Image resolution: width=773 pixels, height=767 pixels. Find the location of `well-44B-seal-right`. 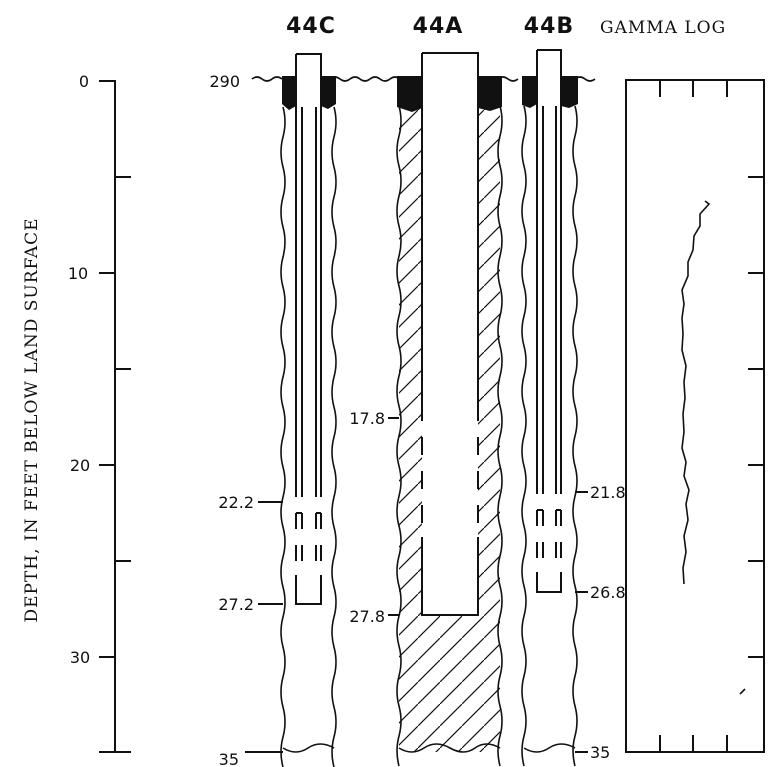

well-44B-seal-right is located at coordinates (569, 92).